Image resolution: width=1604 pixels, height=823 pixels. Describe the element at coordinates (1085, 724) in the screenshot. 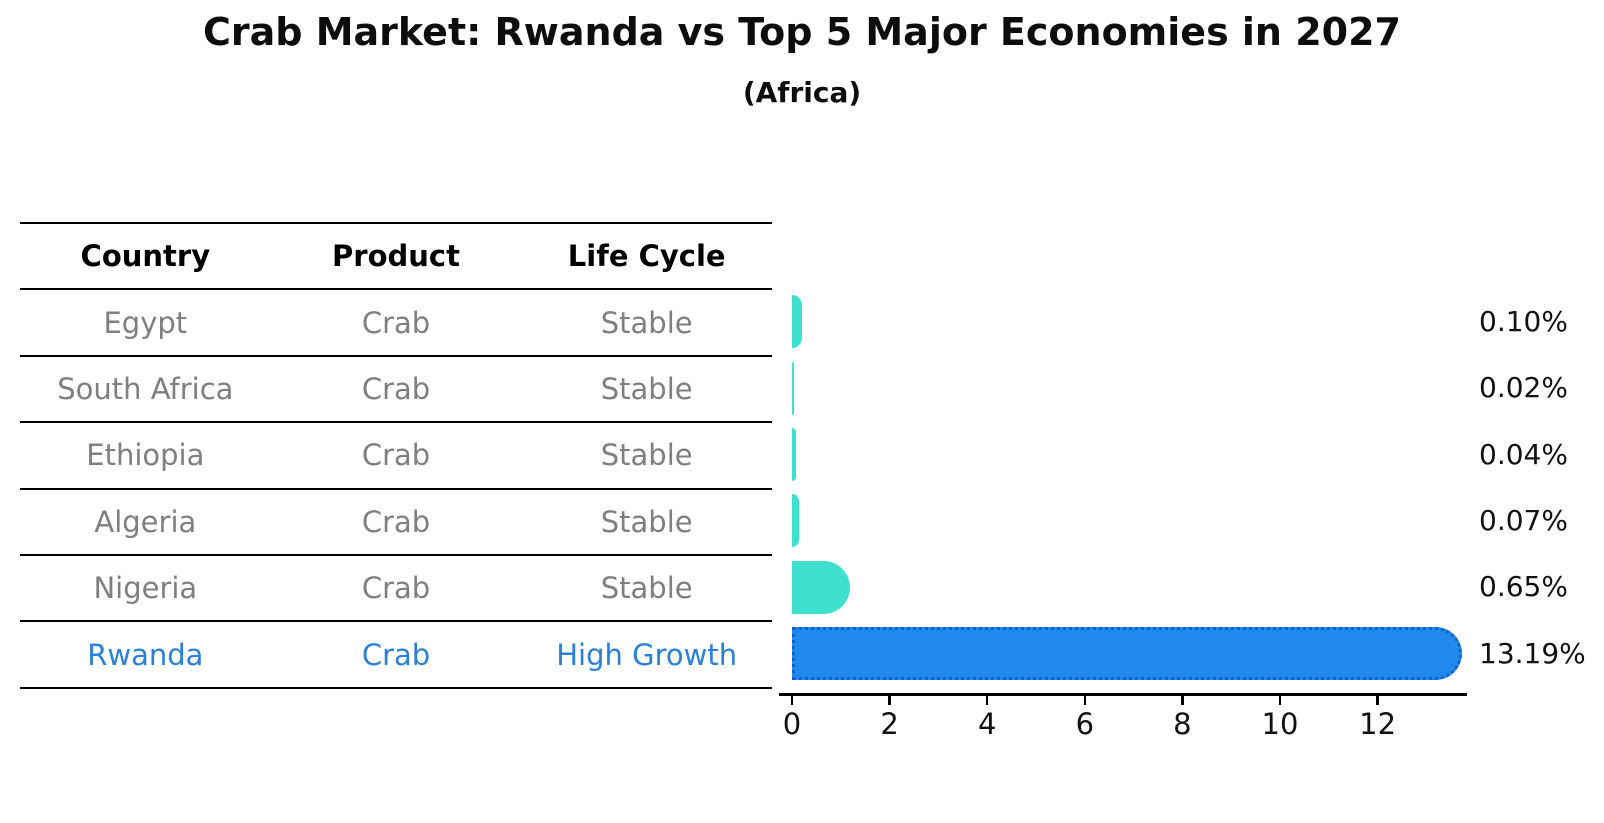

I see `x-tick-label: 6` at that location.